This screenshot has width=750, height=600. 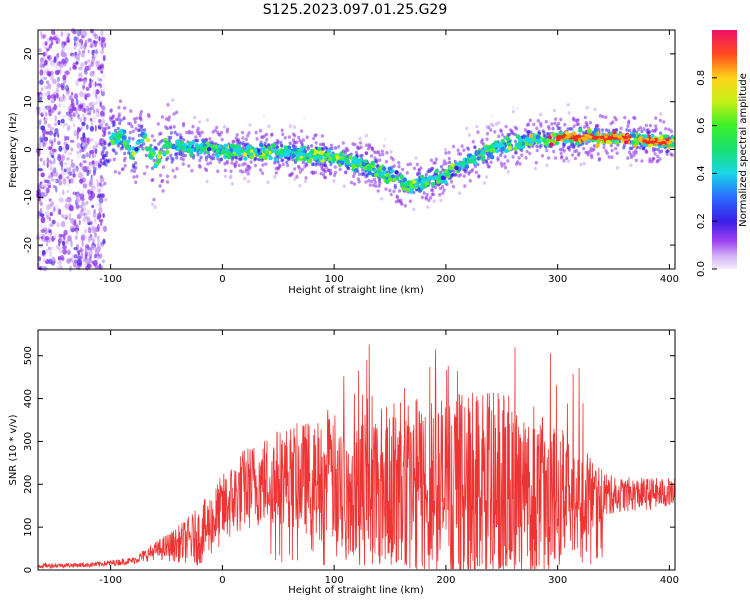 What do you see at coordinates (743, 150) in the screenshot?
I see `colorbar-label: Normalized spectral amplitude` at bounding box center [743, 150].